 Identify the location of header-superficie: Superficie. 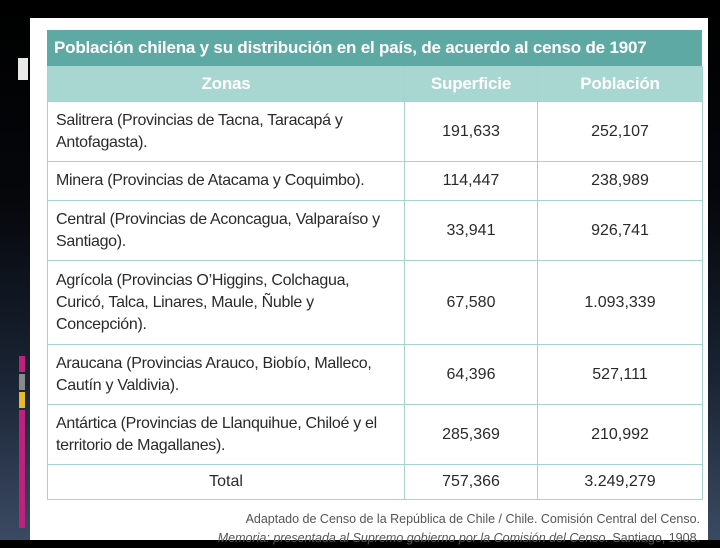
(471, 84).